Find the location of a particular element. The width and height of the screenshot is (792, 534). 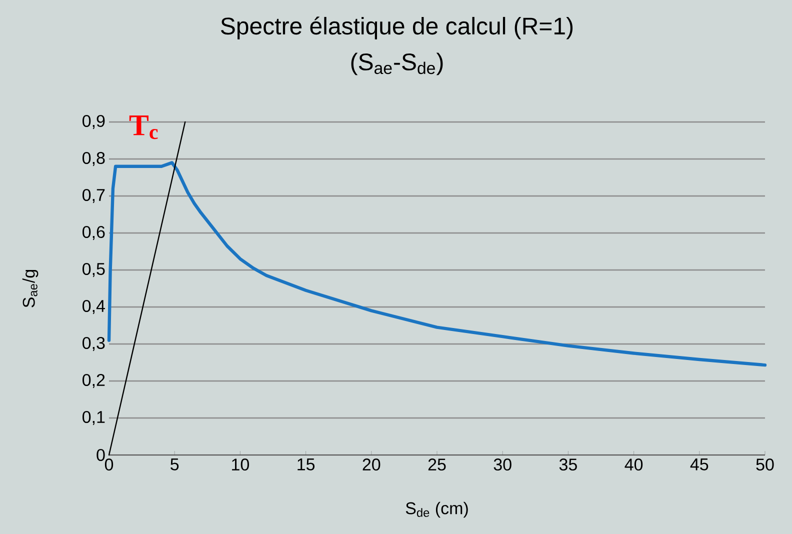

y-tick-label: 0,9 is located at coordinates (93, 122).